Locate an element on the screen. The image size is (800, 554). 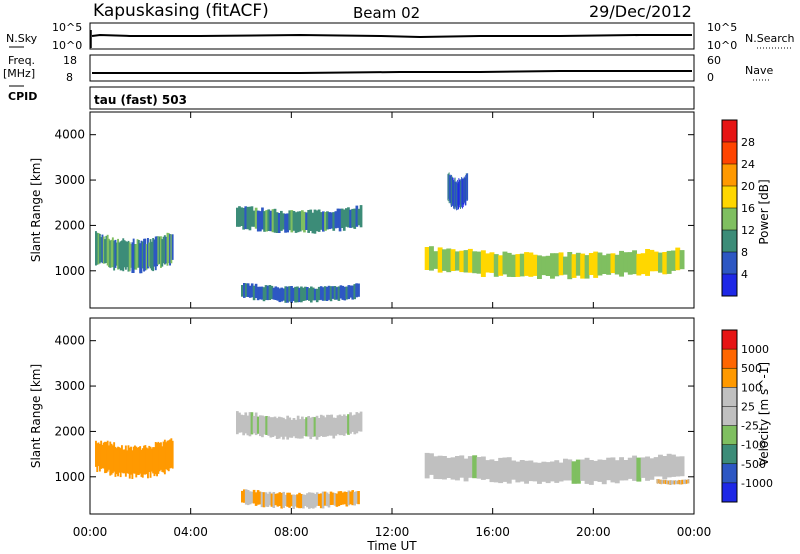
velocity-cbar-tick-label: 100 is located at coordinates (751, 387).